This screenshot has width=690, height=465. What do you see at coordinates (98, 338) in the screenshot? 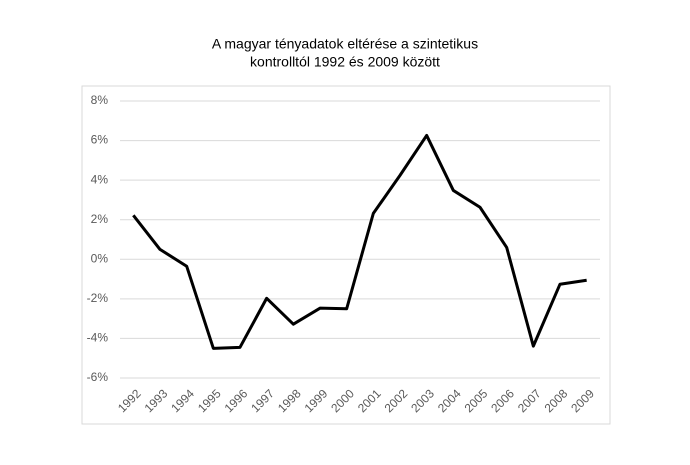
I see `y-tick-label: -4%` at bounding box center [98, 338].